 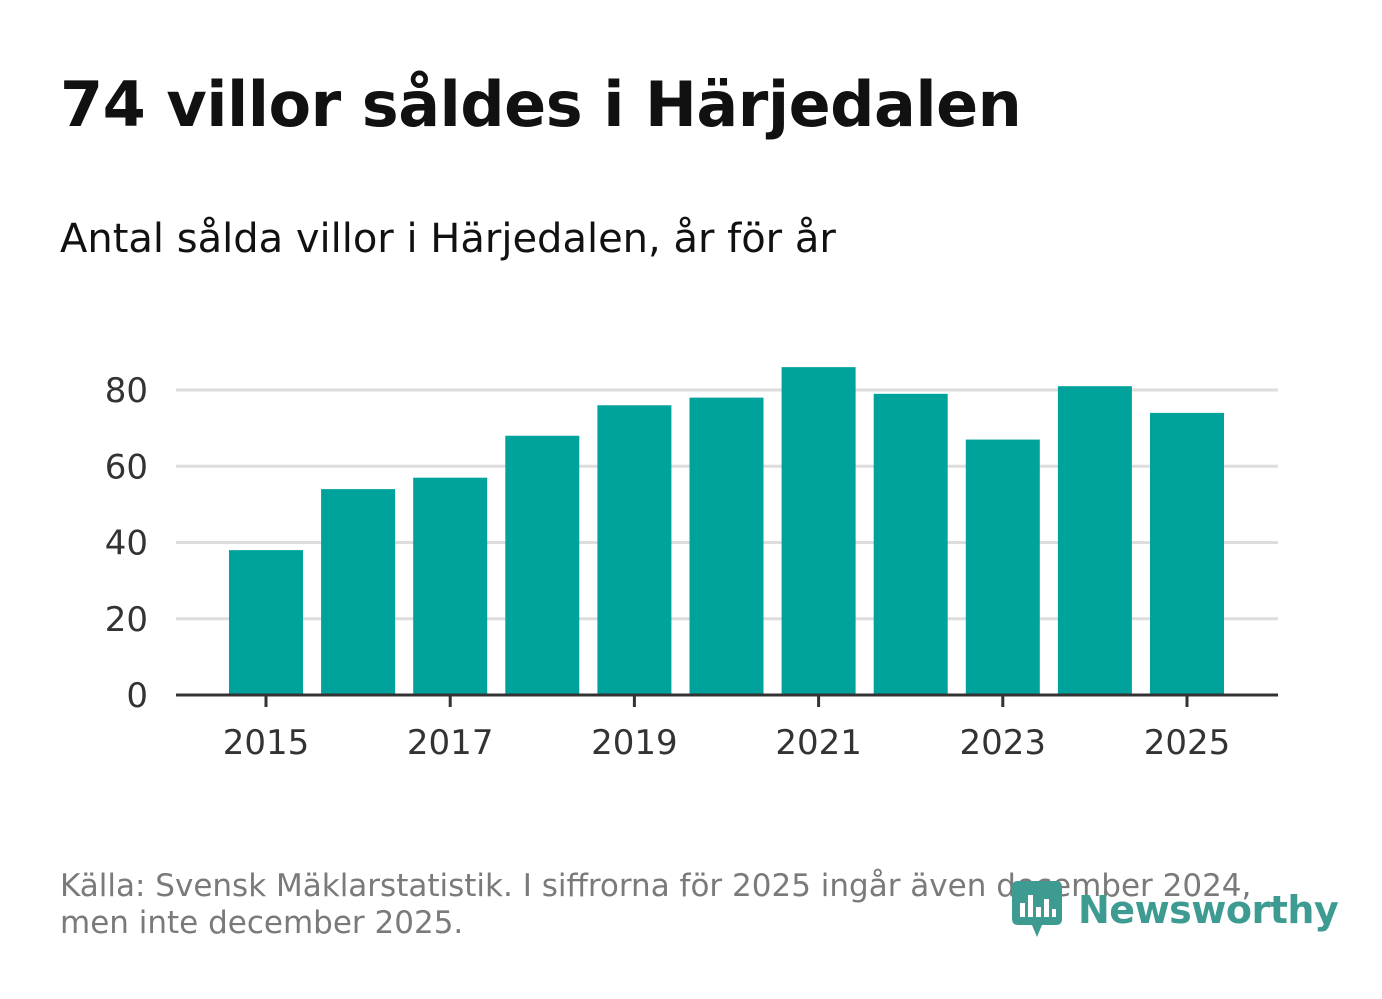 I want to click on axes, so click(x=727, y=700).